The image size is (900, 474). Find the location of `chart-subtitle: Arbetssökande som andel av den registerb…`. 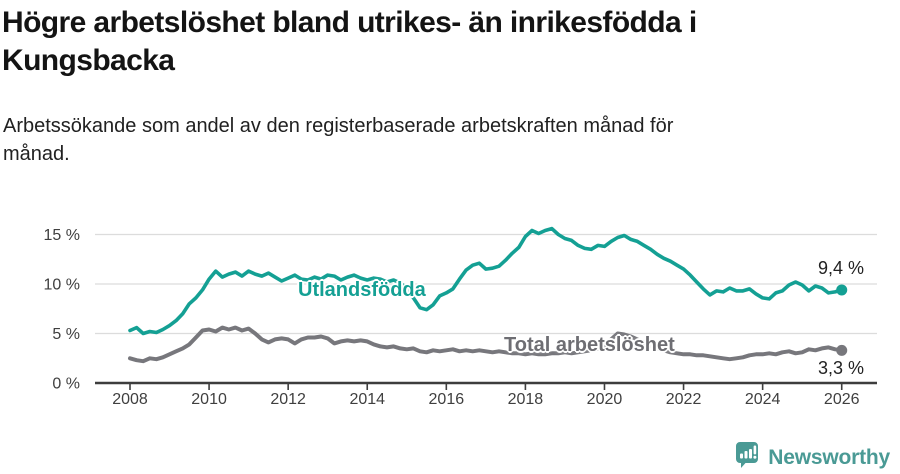

chart-subtitle: Arbetssökande som andel av den registerb… is located at coordinates (433, 140).